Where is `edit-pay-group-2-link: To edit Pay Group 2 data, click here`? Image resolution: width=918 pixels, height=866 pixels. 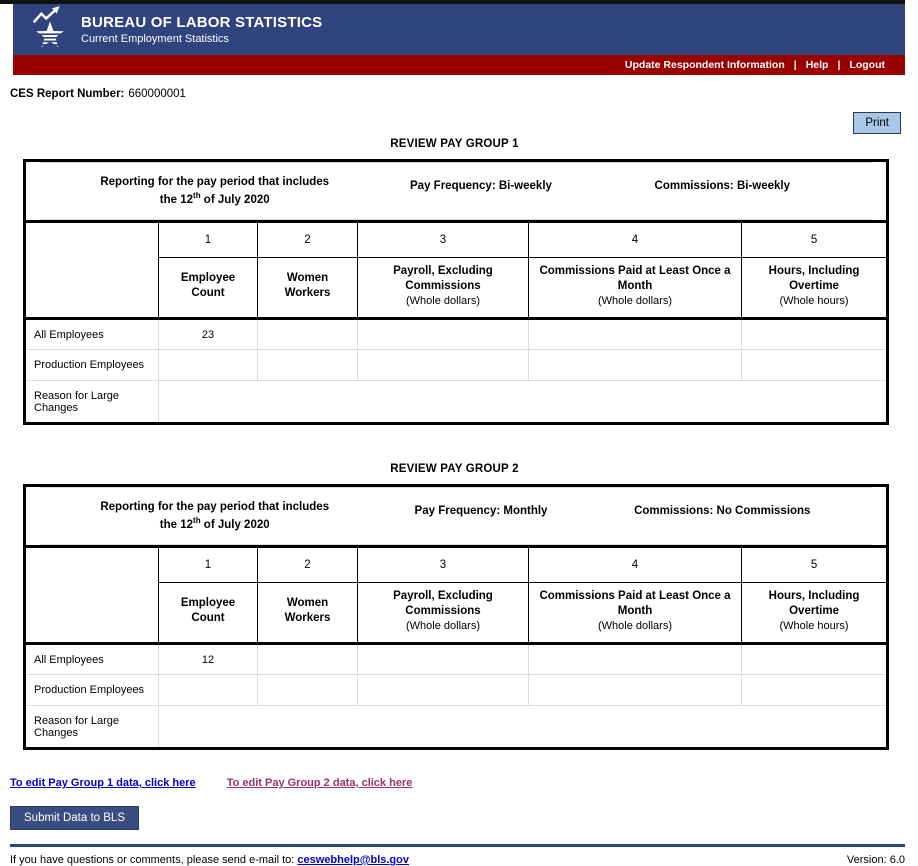 edit-pay-group-2-link: To edit Pay Group 2 data, click here is located at coordinates (319, 783).